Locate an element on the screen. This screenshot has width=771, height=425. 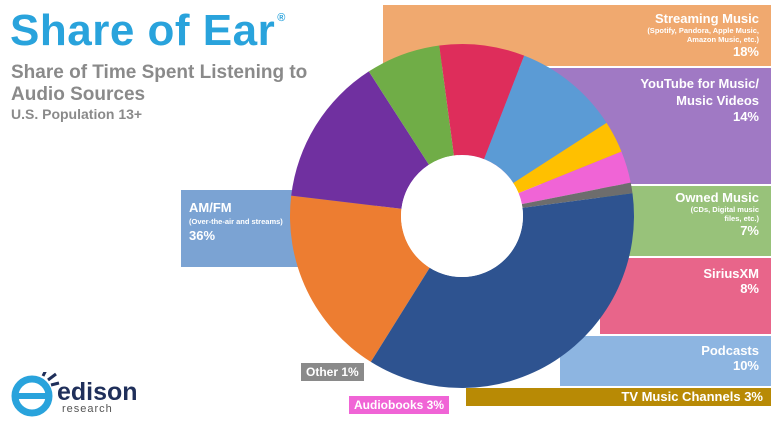
label-siriusxm-name: SiriusXM is located at coordinates (731, 273).